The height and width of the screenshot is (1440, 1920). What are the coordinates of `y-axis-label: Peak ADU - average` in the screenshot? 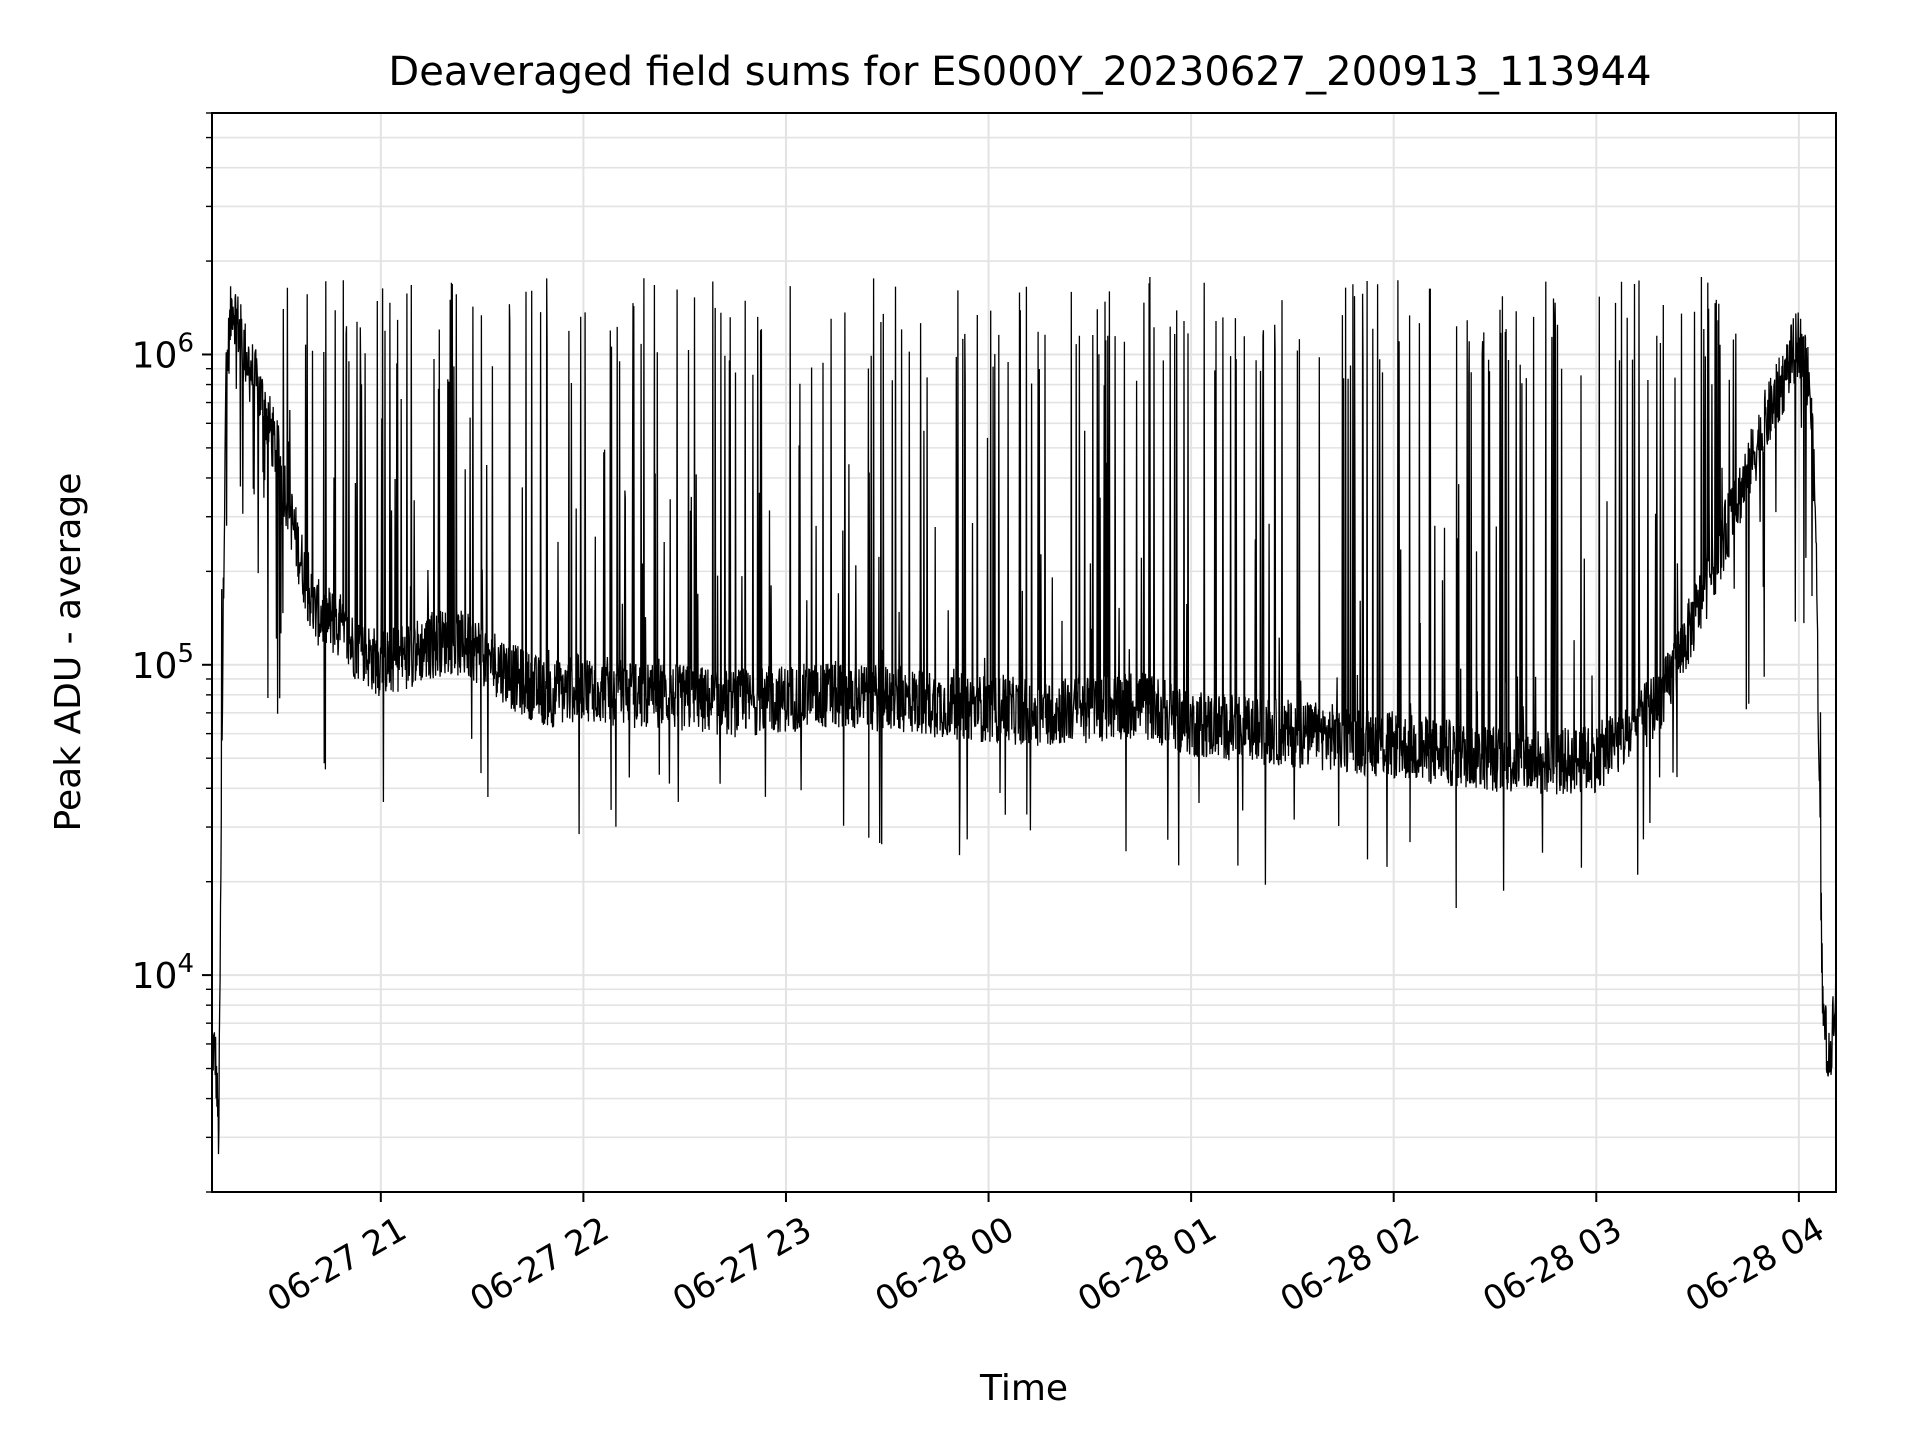 It's located at (68, 652).